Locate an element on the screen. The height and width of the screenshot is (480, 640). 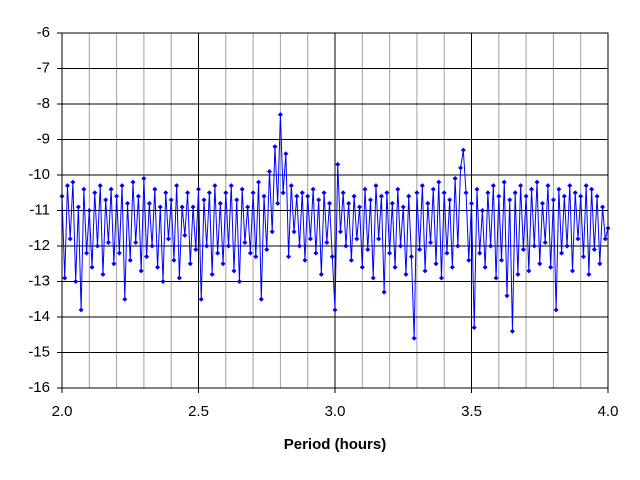
x-tick-label: 3.0 is located at coordinates (335, 411).